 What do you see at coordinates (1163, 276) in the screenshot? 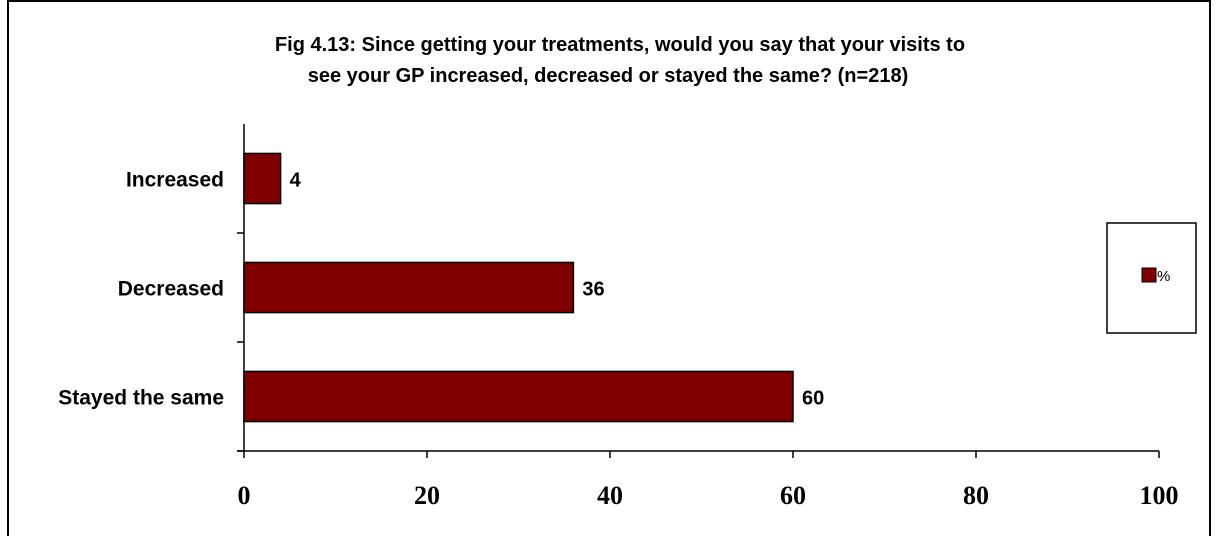
I see `legend-label: %` at bounding box center [1163, 276].